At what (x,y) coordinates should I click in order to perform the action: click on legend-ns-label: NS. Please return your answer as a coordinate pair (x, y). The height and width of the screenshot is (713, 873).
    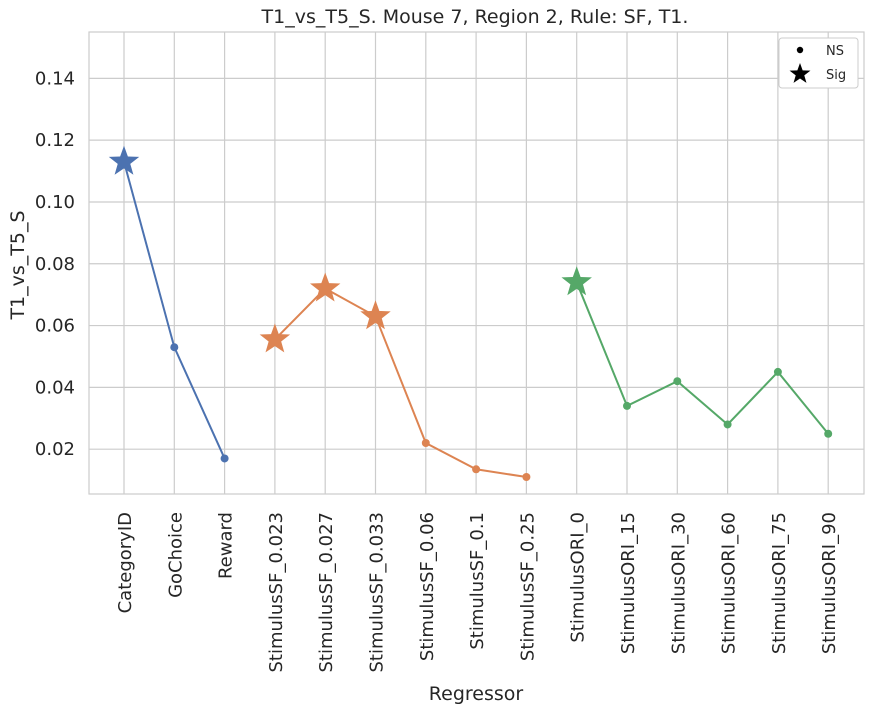
    Looking at the image, I should click on (835, 51).